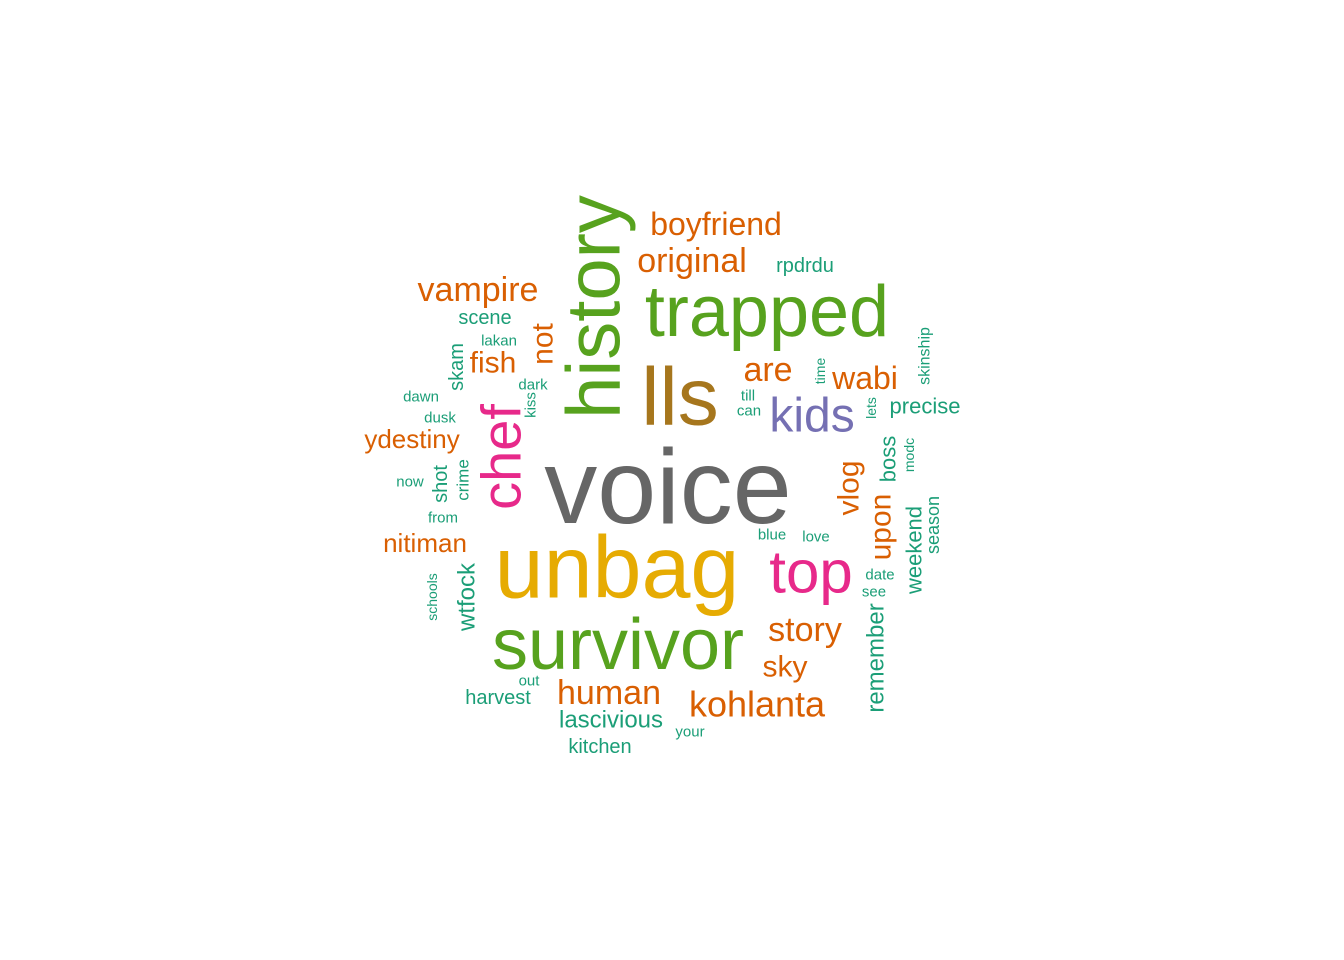  I want to click on word-dawn: dawn, so click(421, 397).